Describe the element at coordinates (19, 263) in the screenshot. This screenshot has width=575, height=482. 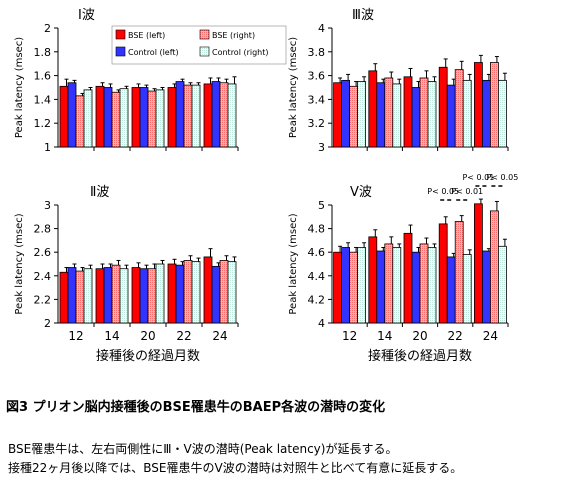
I see `panel3-y-axis-label: Peak latency (msec)` at that location.